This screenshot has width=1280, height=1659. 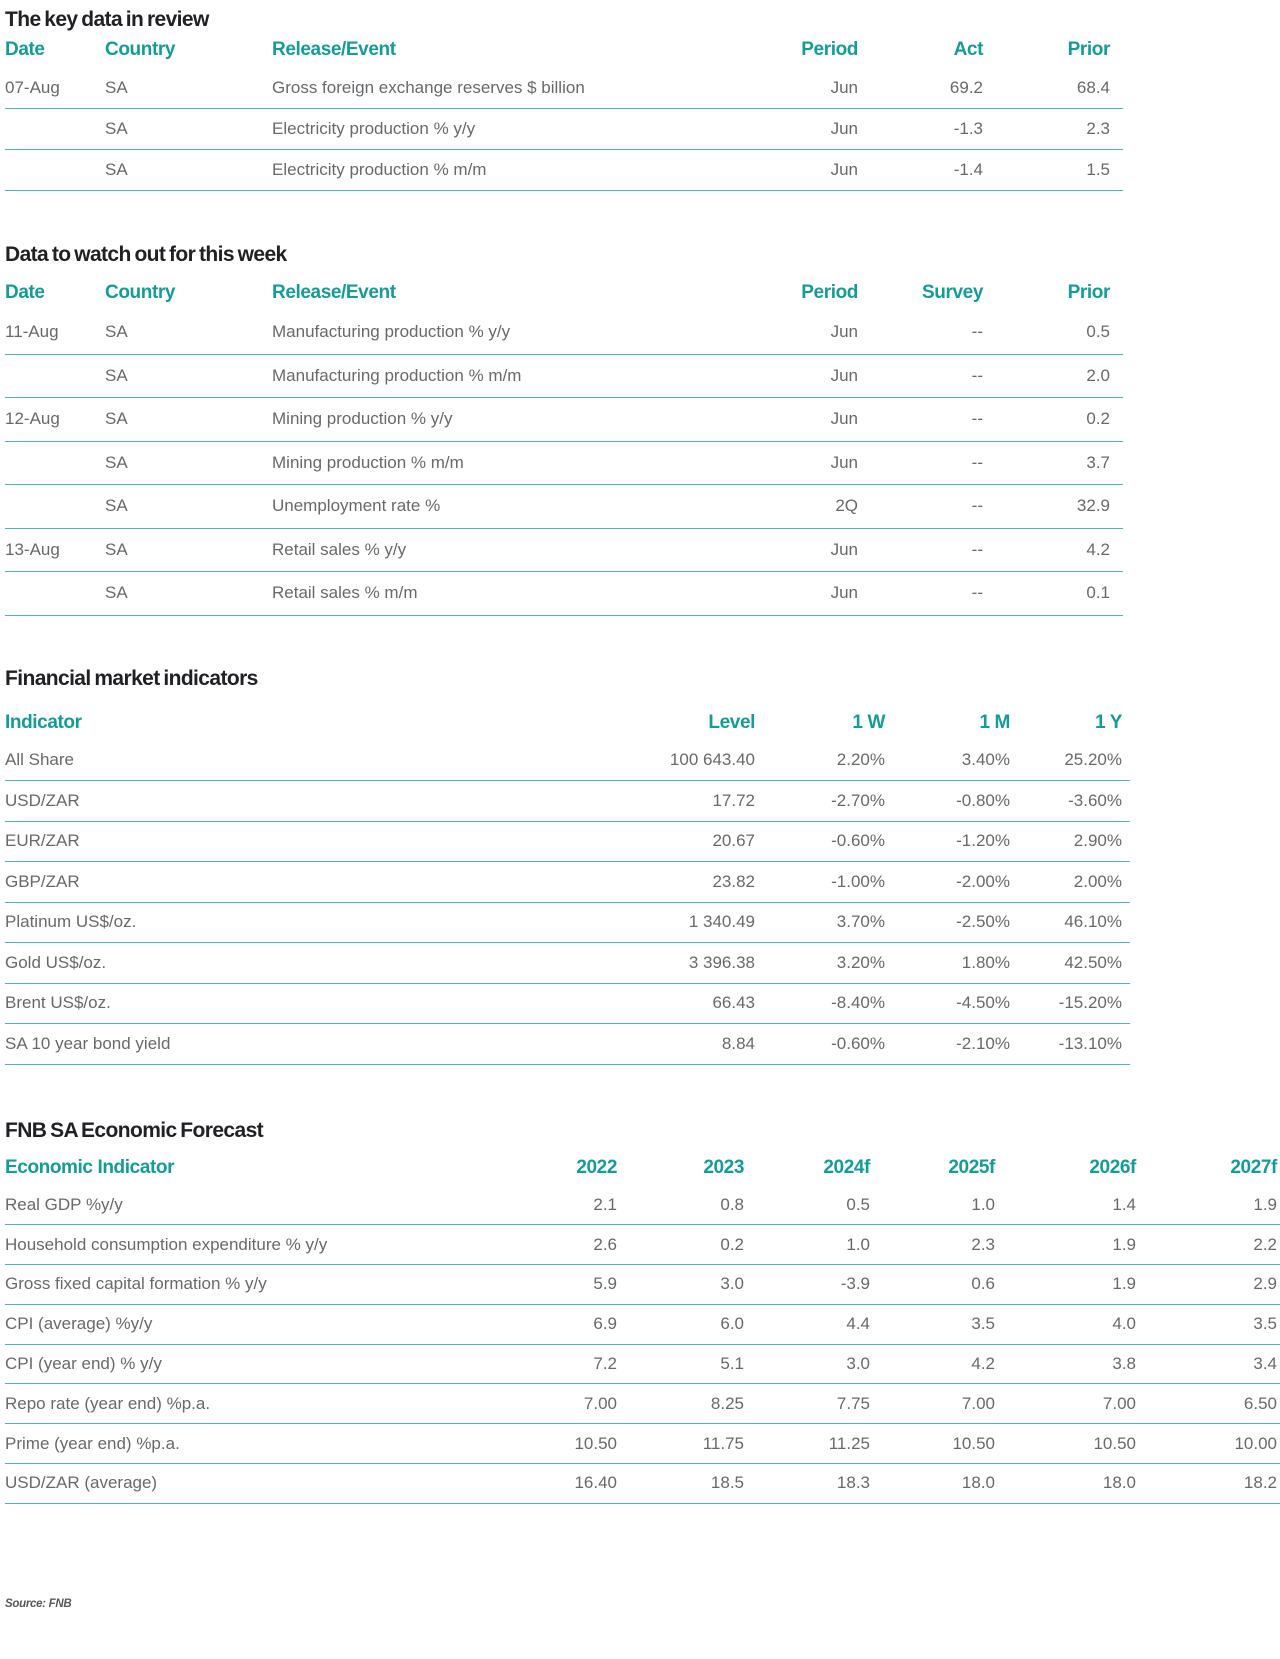 What do you see at coordinates (952, 292) in the screenshot?
I see `col-header-survey: Survey` at bounding box center [952, 292].